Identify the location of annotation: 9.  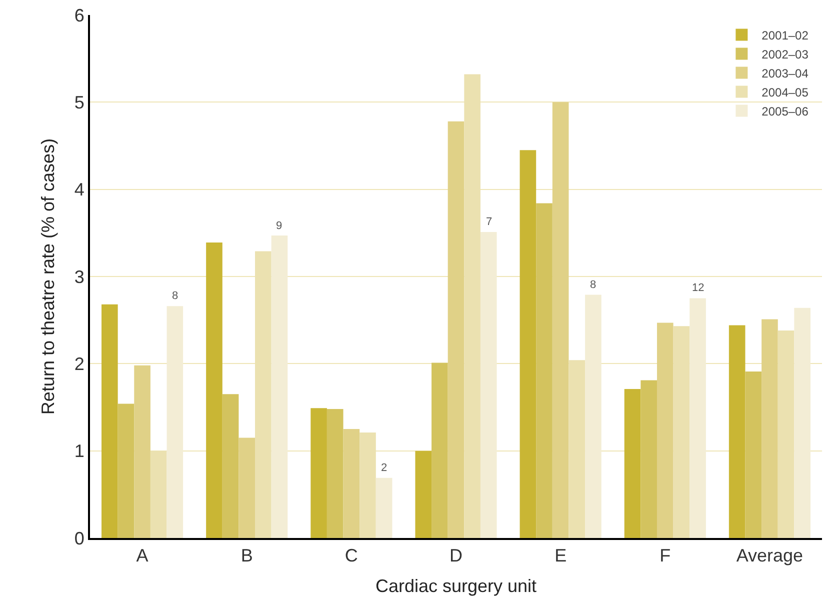
(279, 226).